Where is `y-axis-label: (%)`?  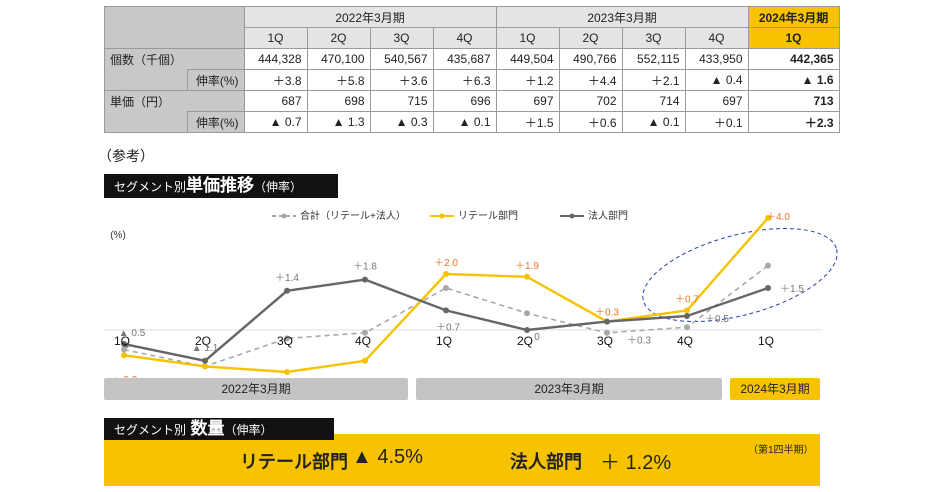 y-axis-label: (%) is located at coordinates (118, 235).